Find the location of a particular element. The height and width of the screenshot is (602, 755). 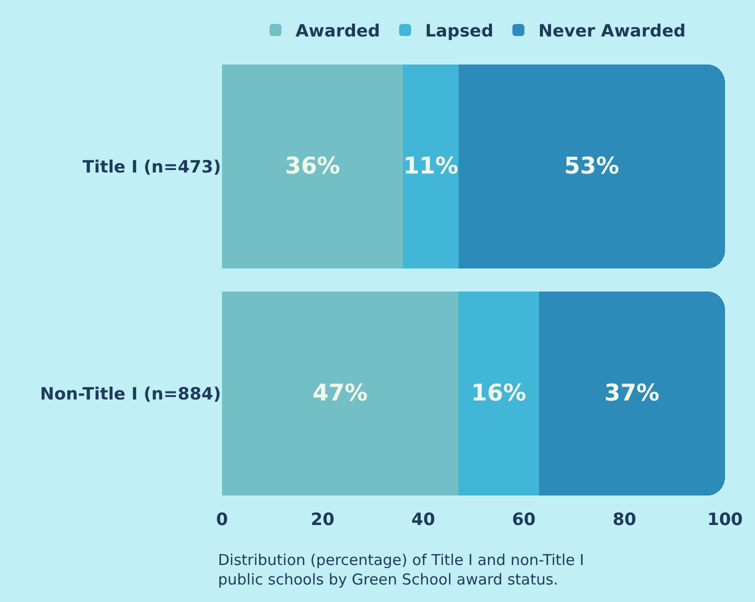

data-label: 53% is located at coordinates (592, 167).